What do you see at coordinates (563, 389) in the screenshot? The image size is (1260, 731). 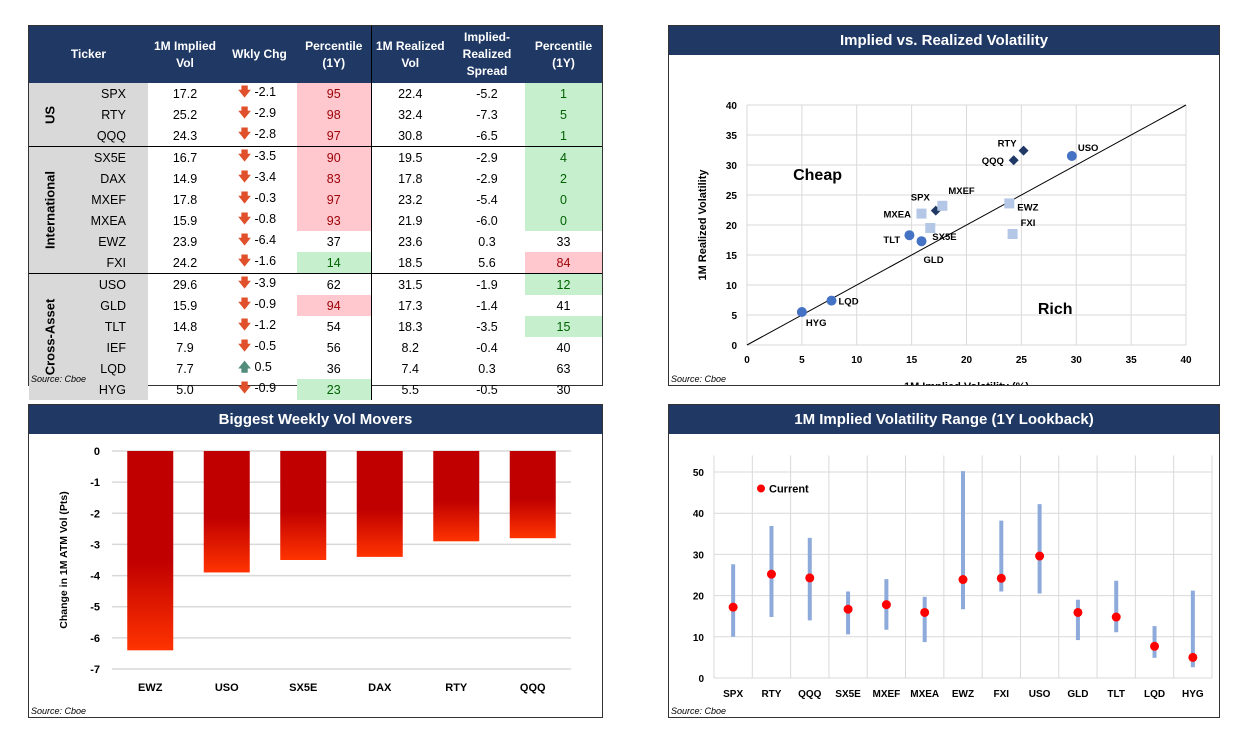 I see `spread-percentile-cell: 30` at bounding box center [563, 389].